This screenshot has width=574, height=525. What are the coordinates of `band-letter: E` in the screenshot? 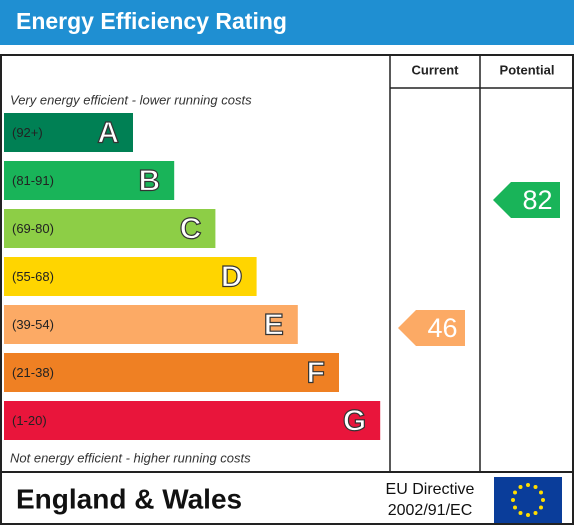 It's located at (274, 324).